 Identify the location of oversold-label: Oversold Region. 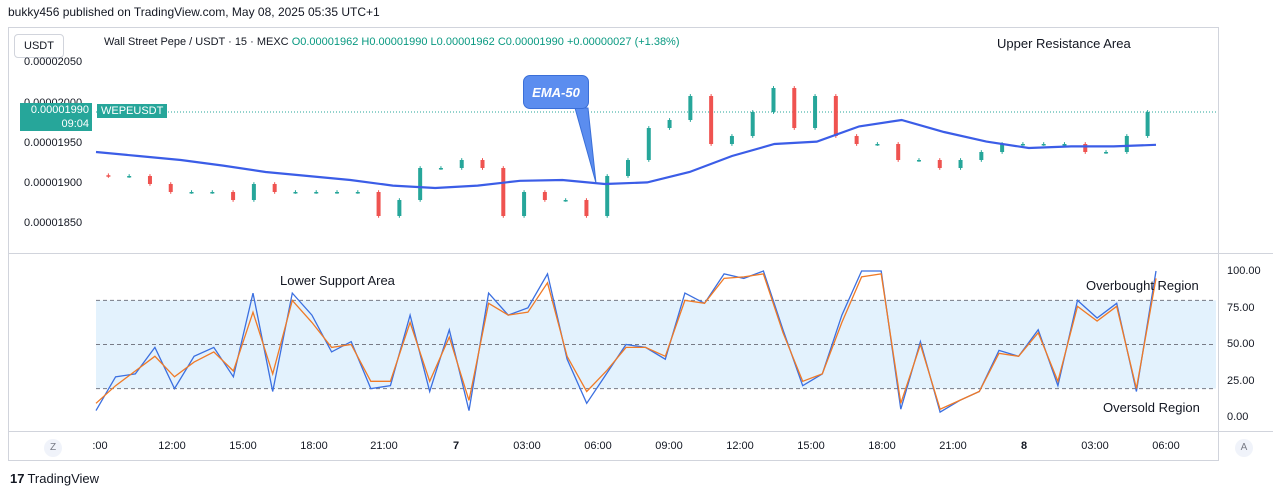
(1151, 407).